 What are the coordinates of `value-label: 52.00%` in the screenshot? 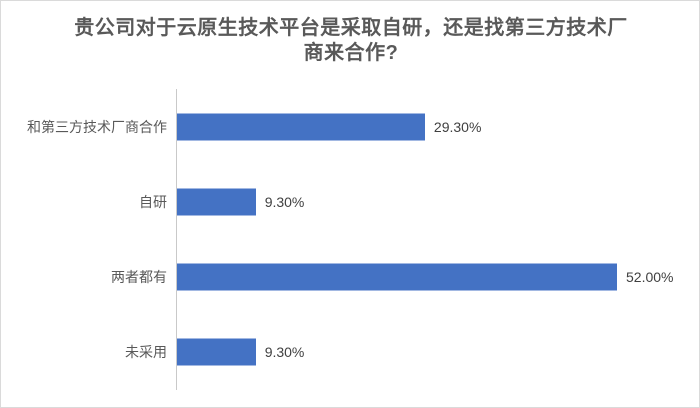 It's located at (650, 277).